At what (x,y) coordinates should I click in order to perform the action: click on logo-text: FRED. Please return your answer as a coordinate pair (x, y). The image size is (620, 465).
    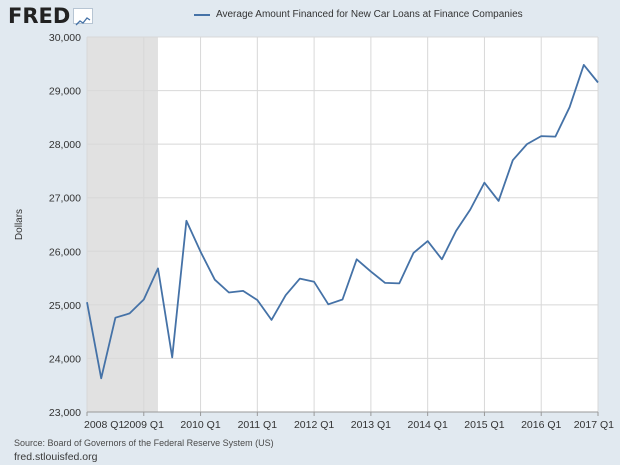
    Looking at the image, I should click on (39, 16).